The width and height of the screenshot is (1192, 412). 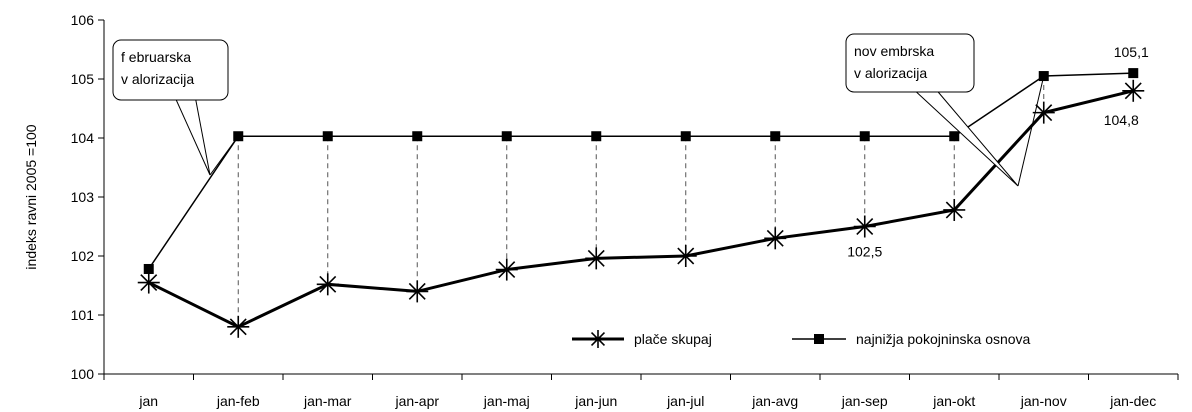 I want to click on data-label: 104,8, so click(x=1121, y=120).